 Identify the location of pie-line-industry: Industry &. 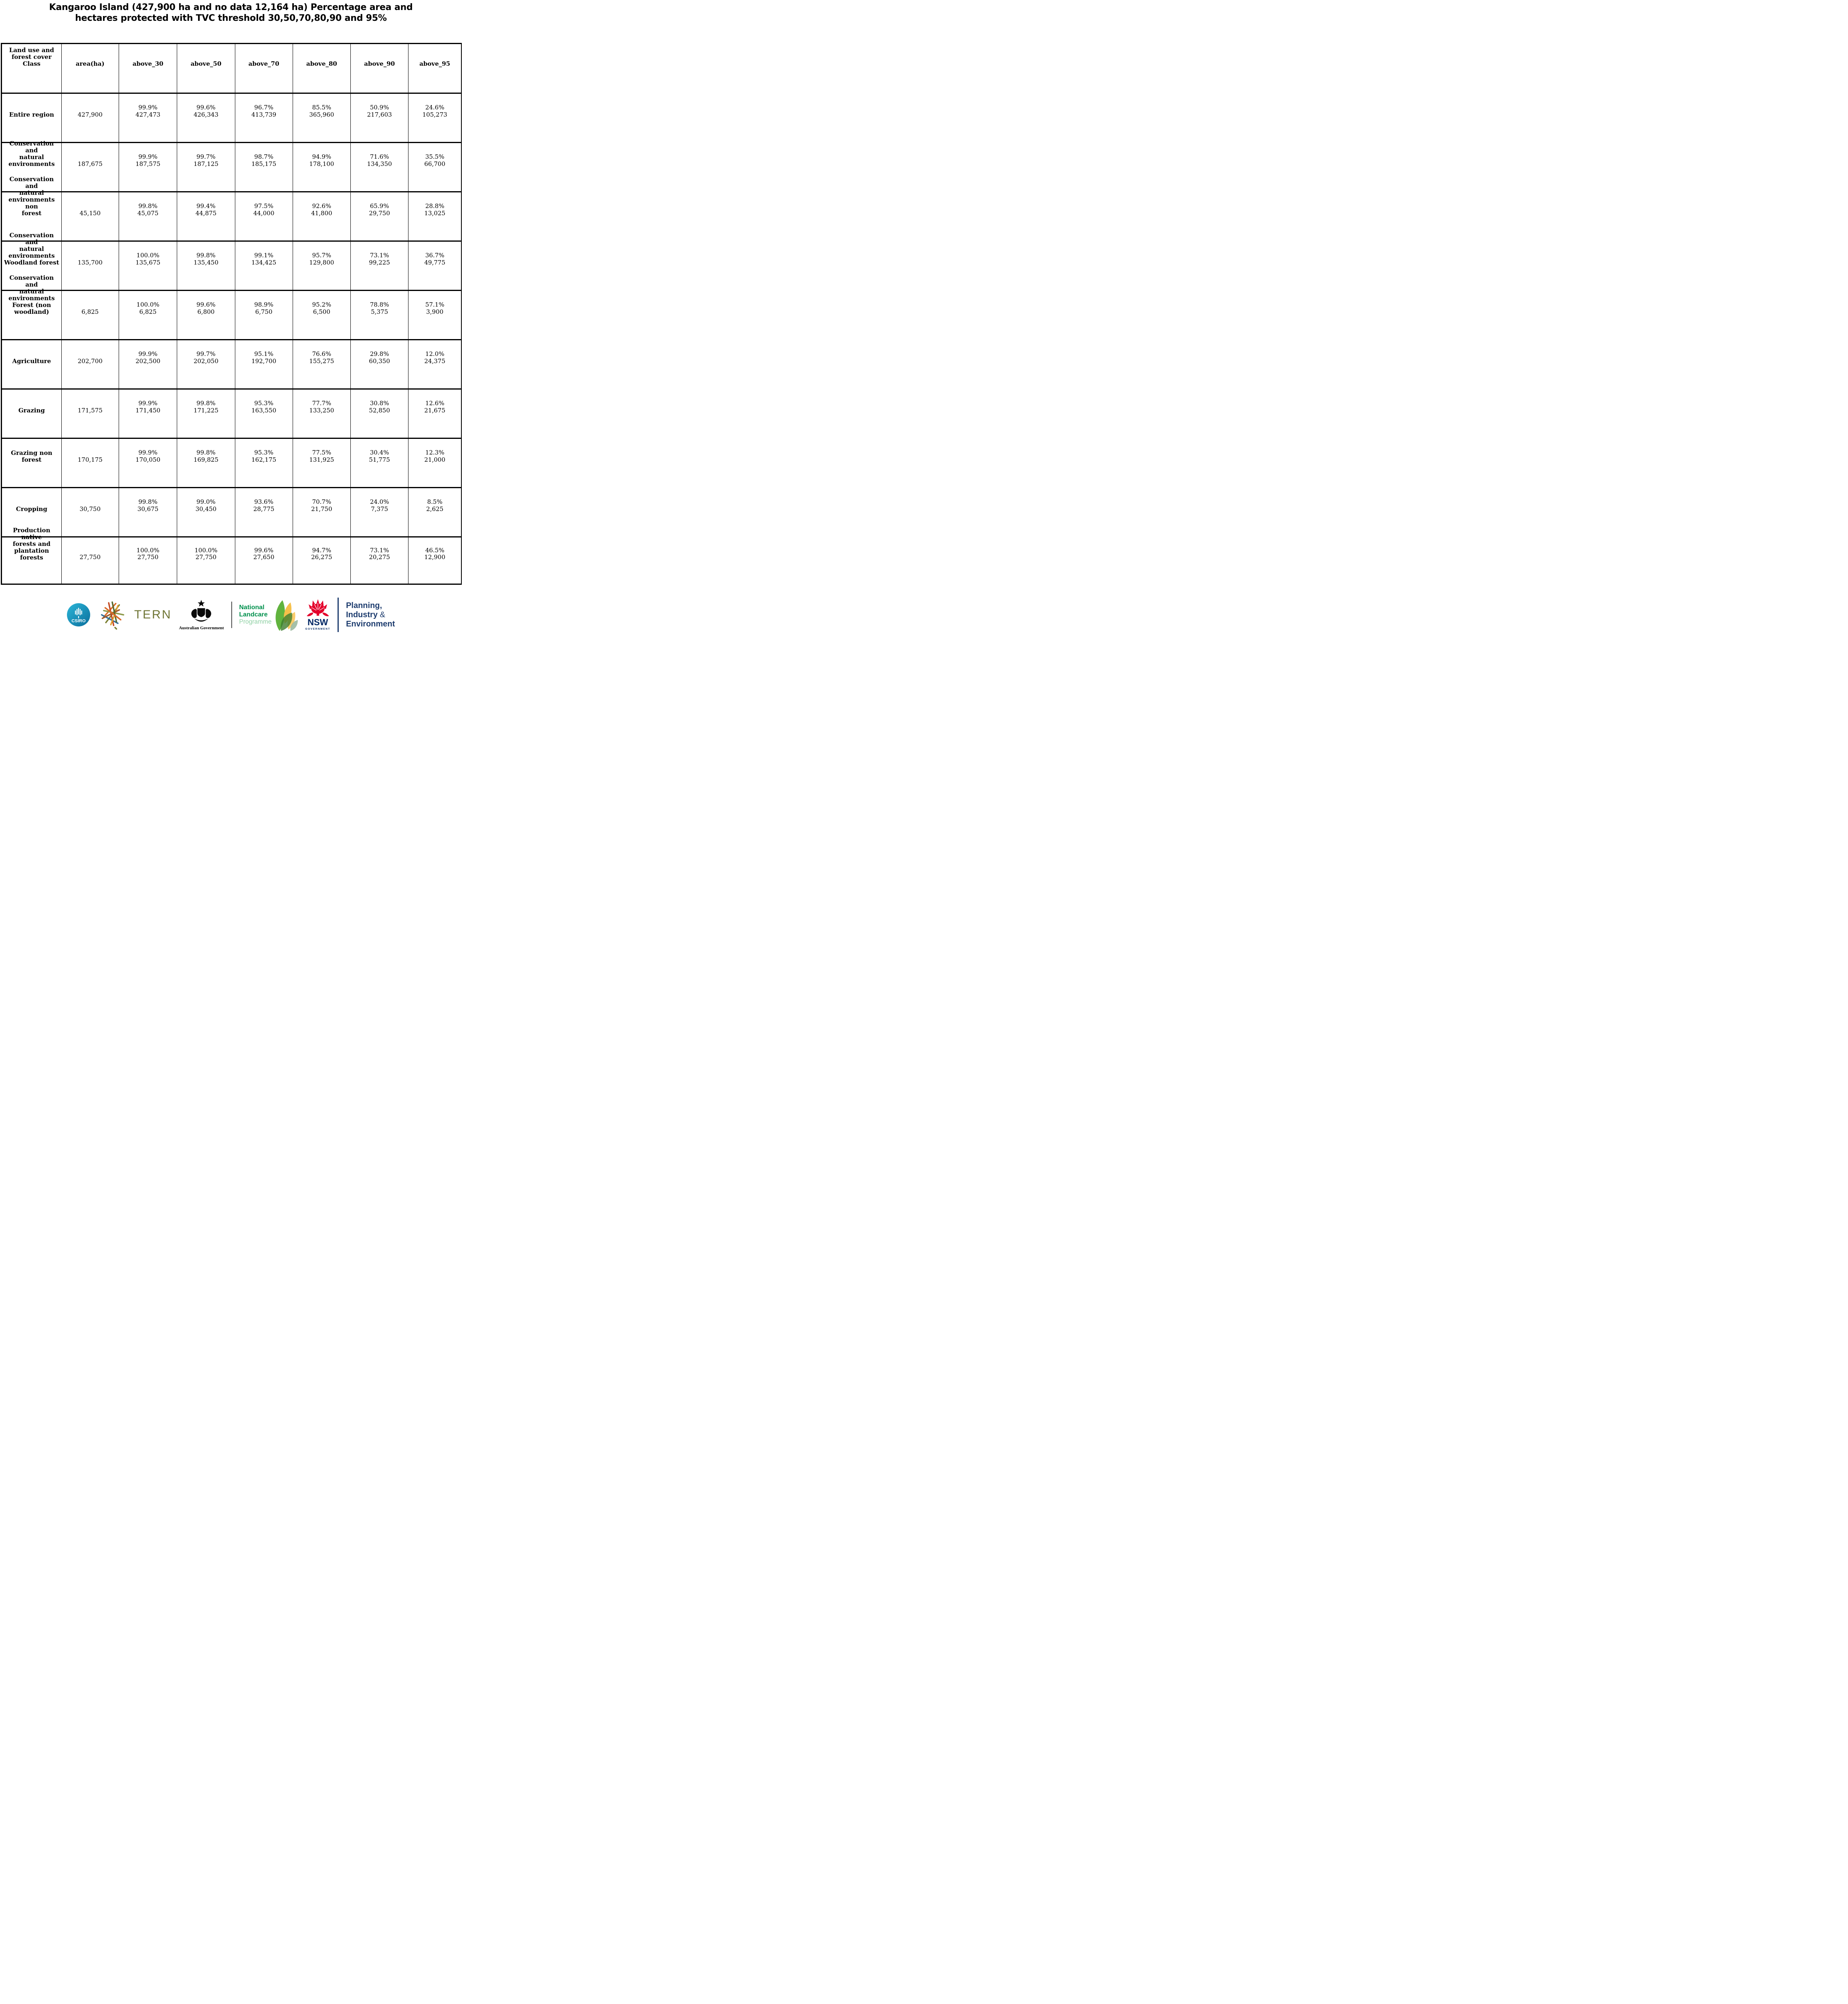
(370, 615).